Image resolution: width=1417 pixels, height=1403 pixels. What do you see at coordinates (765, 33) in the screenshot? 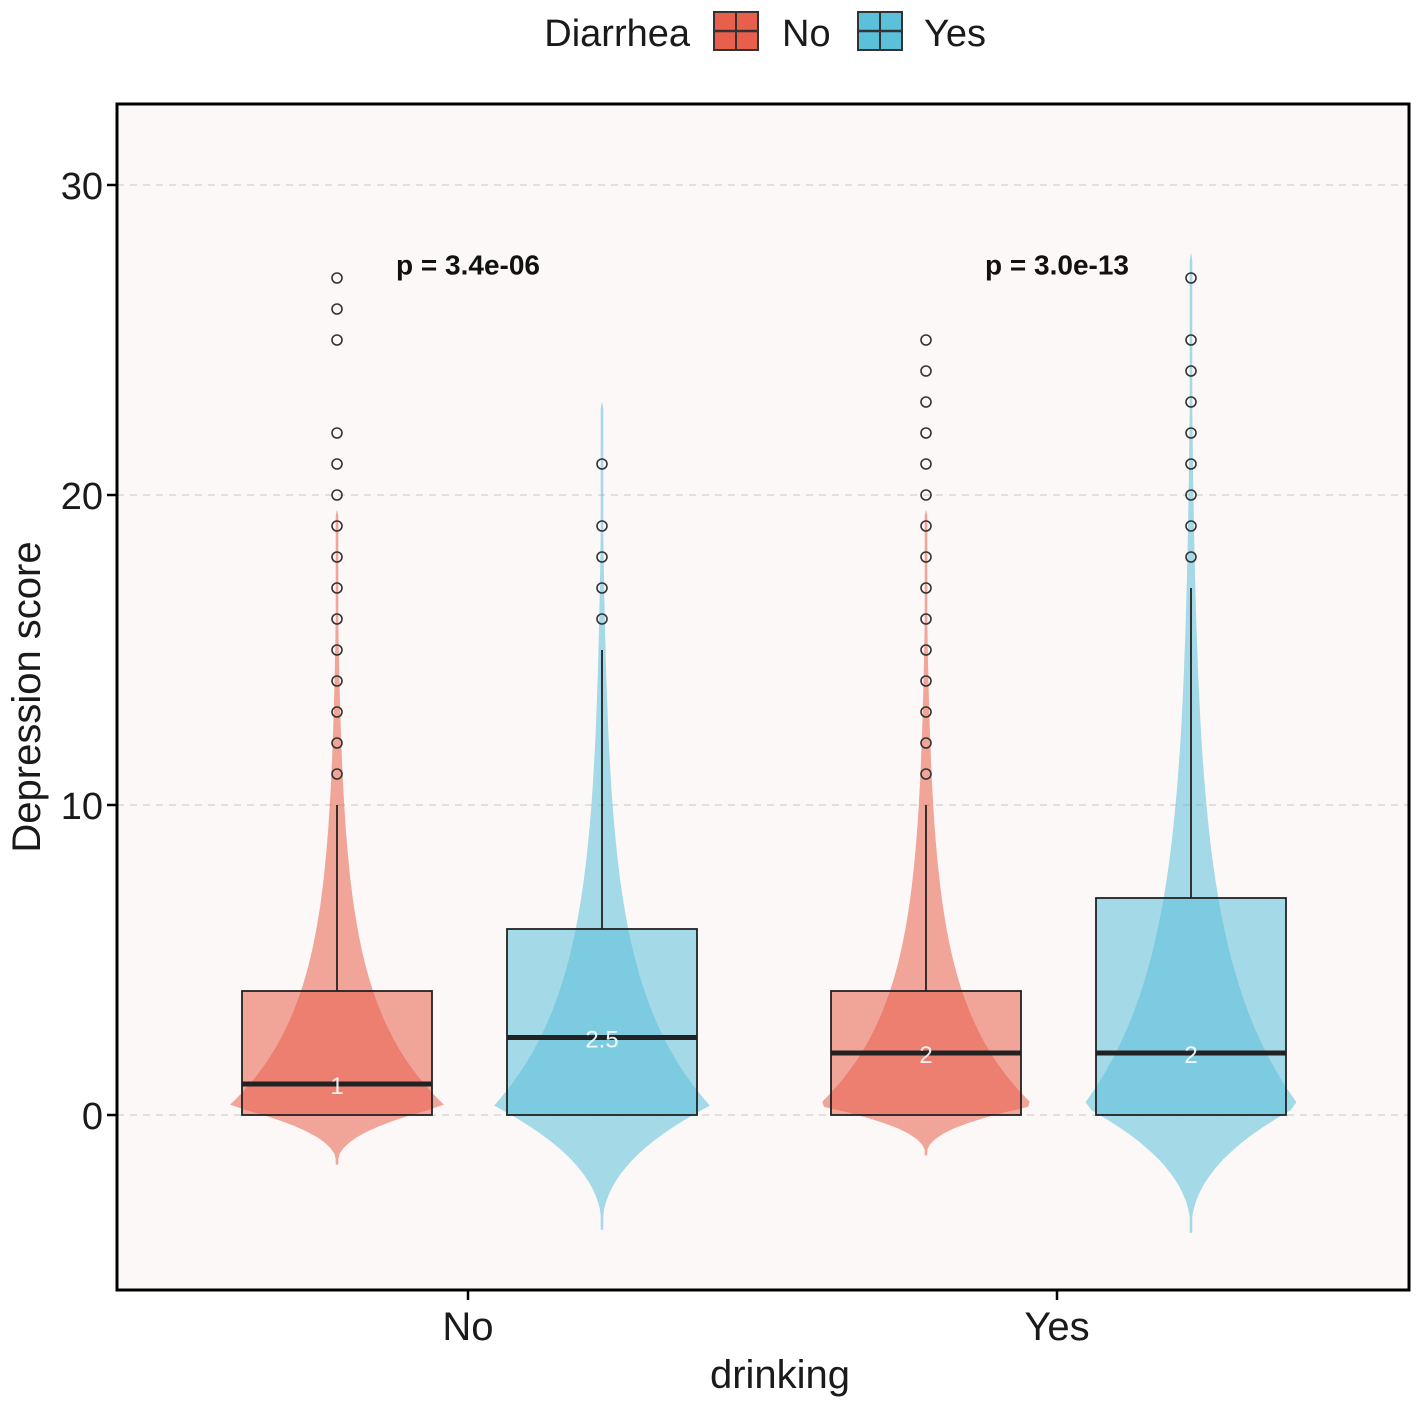
I see `legend: Diarrhea No Yes` at bounding box center [765, 33].